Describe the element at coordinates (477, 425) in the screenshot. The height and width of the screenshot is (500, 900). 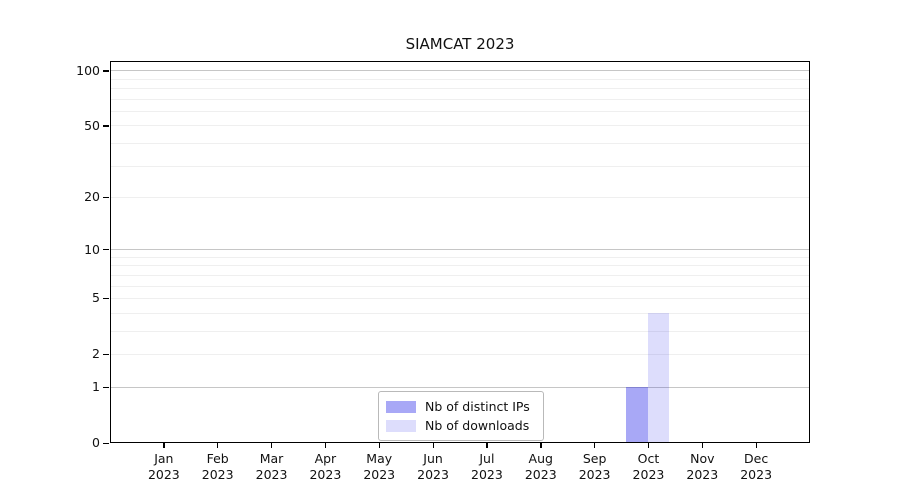
I see `legend-label: Nb of downloads` at that location.